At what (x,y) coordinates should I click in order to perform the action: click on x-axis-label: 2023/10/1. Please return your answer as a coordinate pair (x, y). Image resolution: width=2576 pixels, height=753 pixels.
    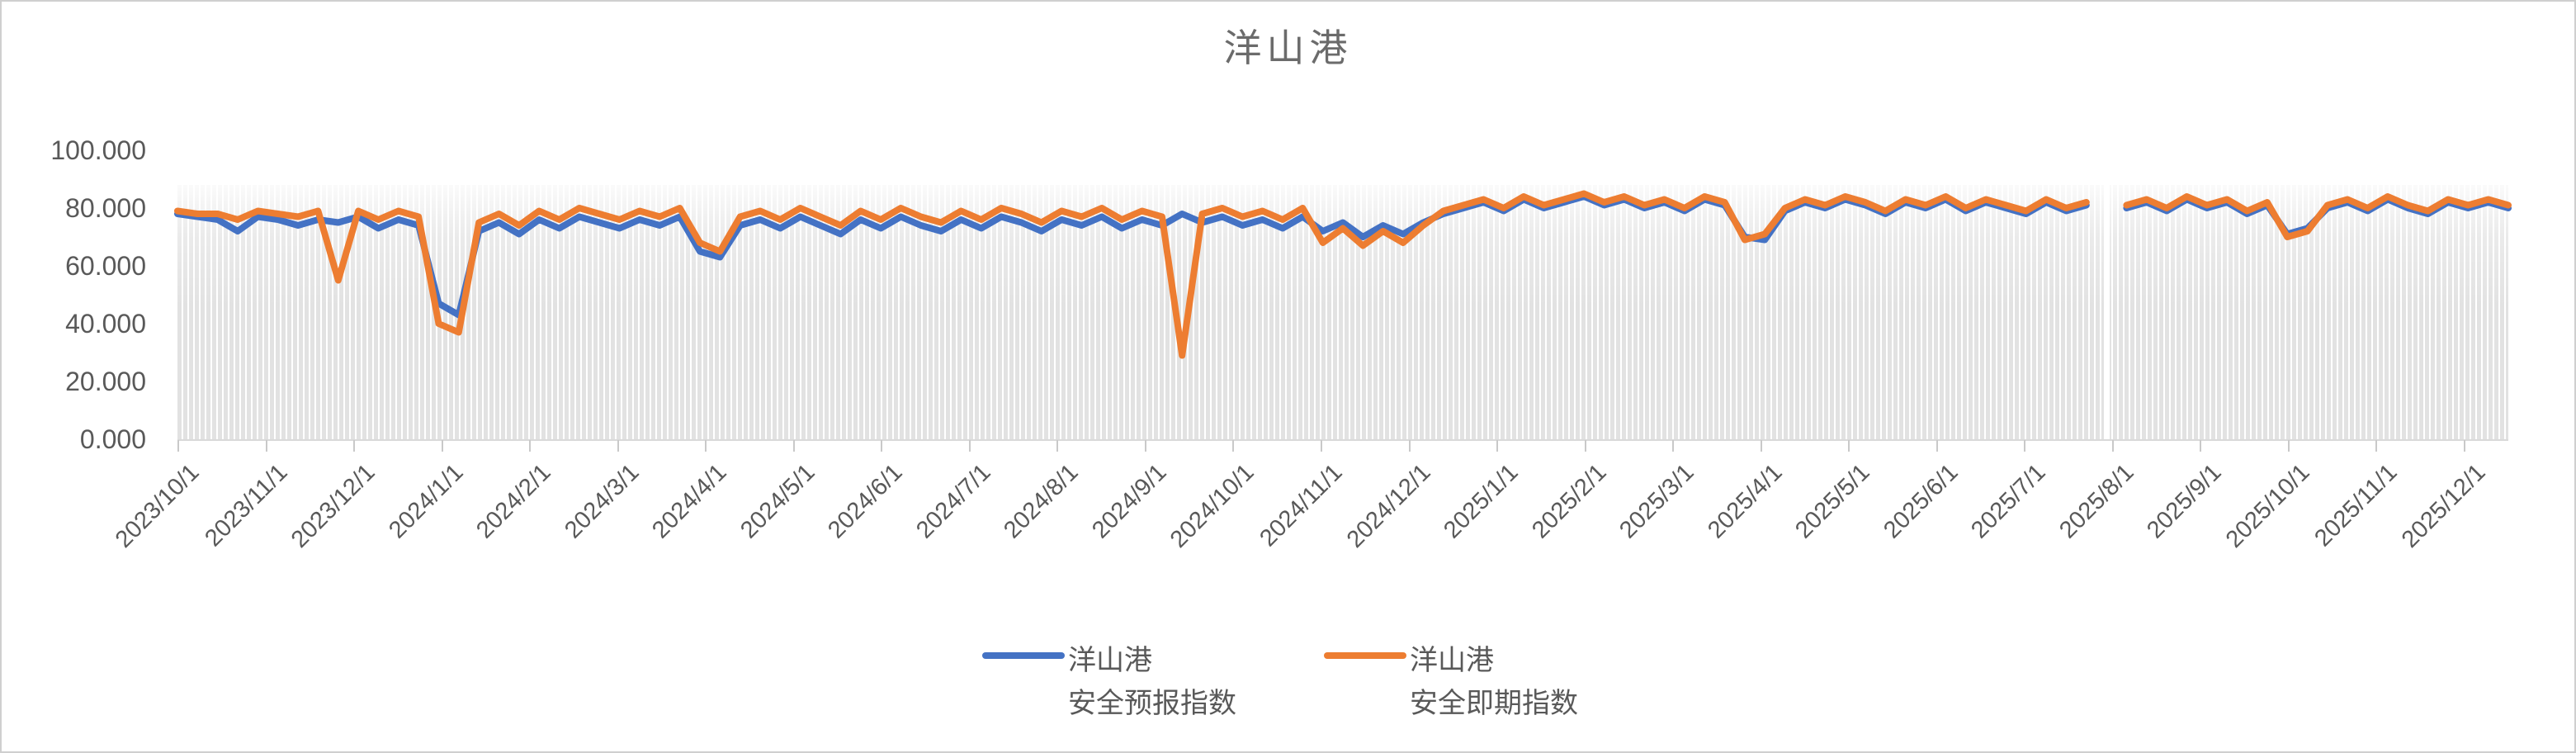
    Looking at the image, I should click on (157, 506).